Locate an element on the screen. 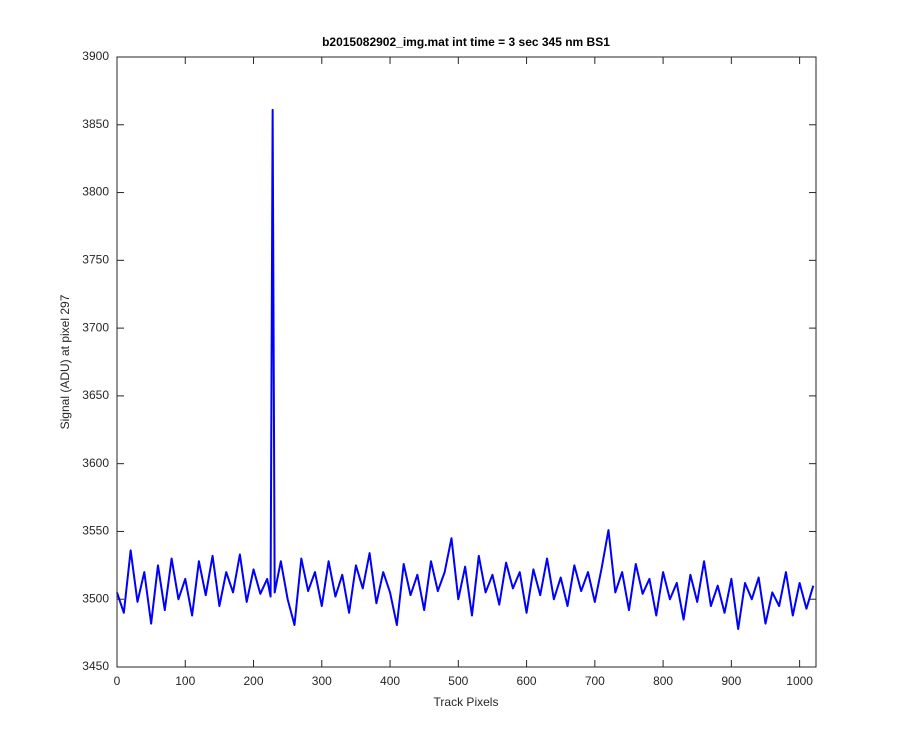 The height and width of the screenshot is (750, 900). y-tick-label: 3800 is located at coordinates (95, 192).